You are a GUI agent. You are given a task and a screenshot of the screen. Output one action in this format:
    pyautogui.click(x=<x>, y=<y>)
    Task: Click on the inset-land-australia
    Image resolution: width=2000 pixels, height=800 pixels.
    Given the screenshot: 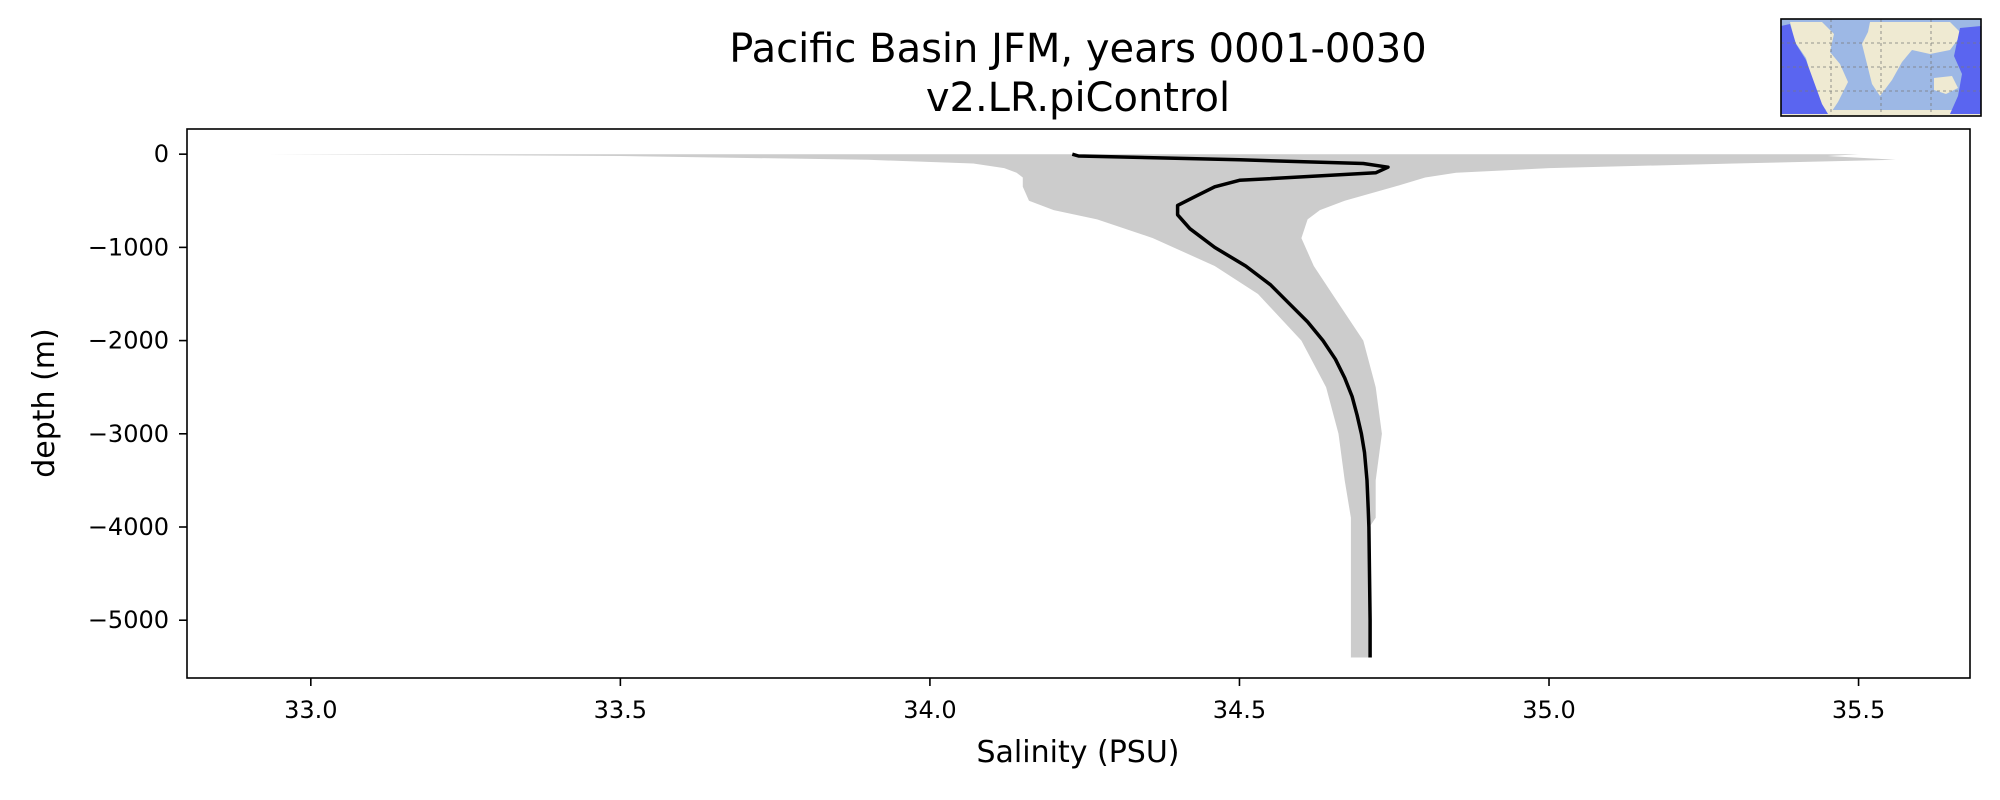 What is the action you would take?
    pyautogui.click(x=1946, y=85)
    